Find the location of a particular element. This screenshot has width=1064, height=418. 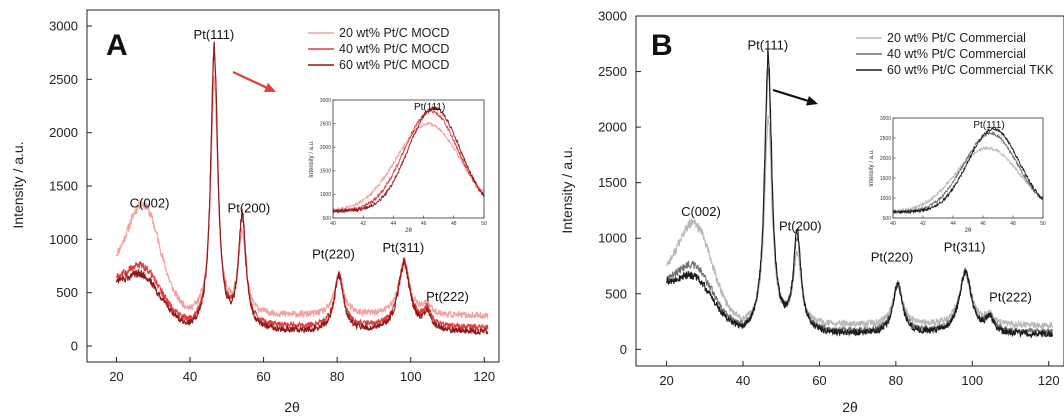

inset-background is located at coordinates (398, 166).